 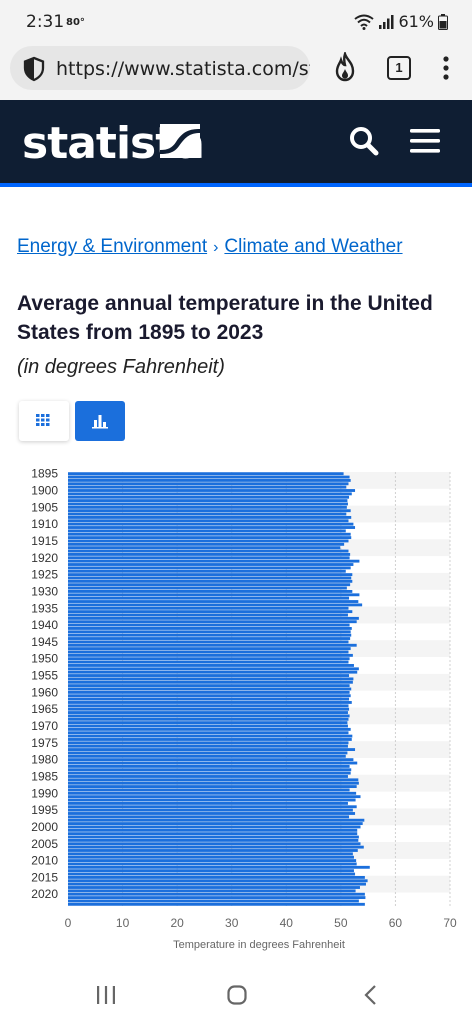 I want to click on bar-1962, so click(x=209, y=699).